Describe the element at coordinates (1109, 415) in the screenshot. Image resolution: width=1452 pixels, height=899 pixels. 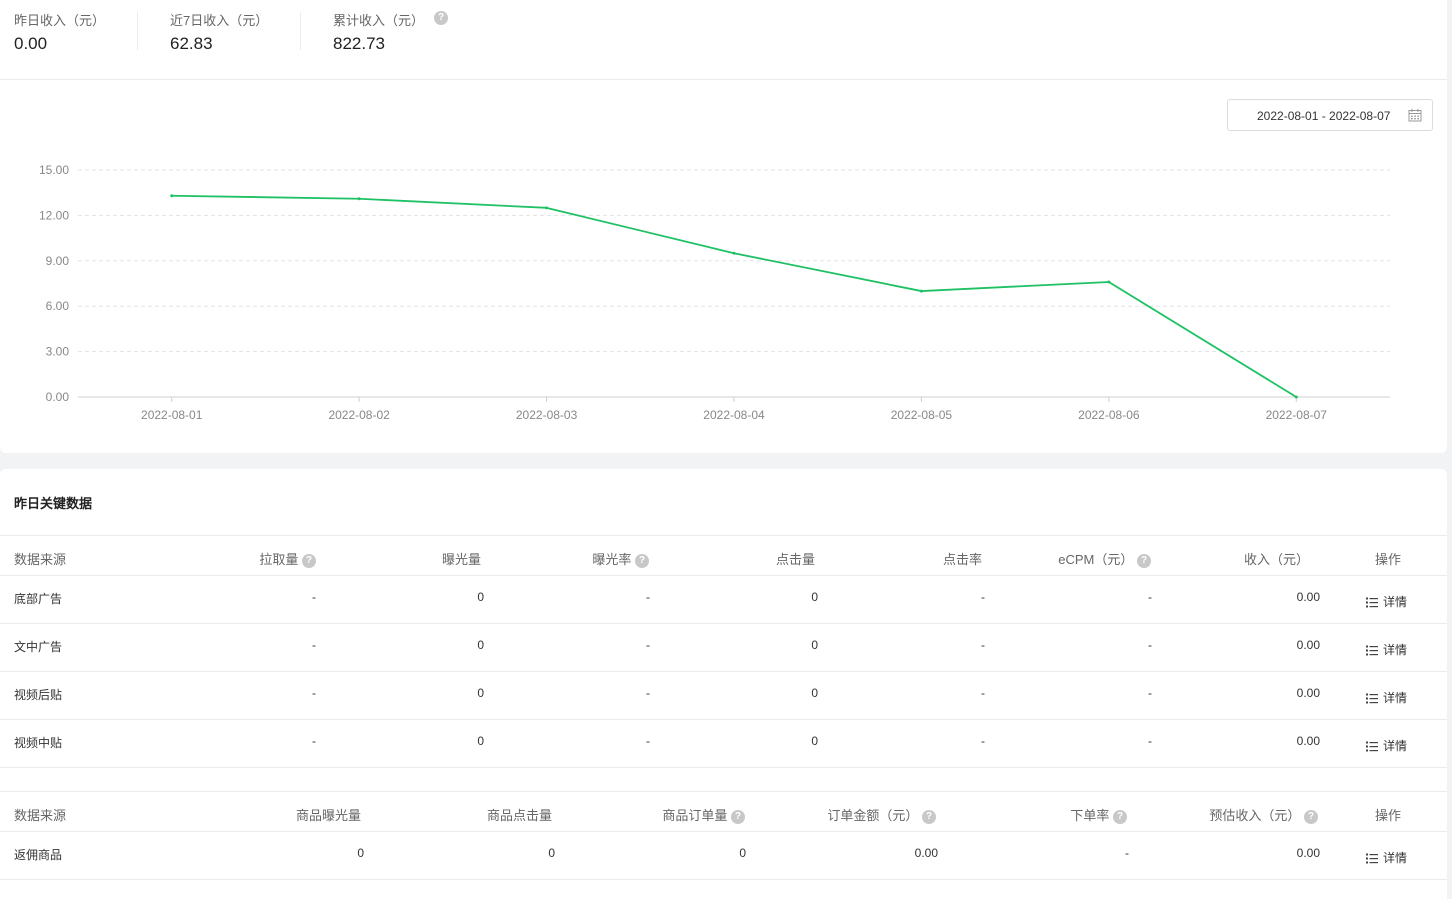
I see `x-tick-label: 2022-08-06` at that location.